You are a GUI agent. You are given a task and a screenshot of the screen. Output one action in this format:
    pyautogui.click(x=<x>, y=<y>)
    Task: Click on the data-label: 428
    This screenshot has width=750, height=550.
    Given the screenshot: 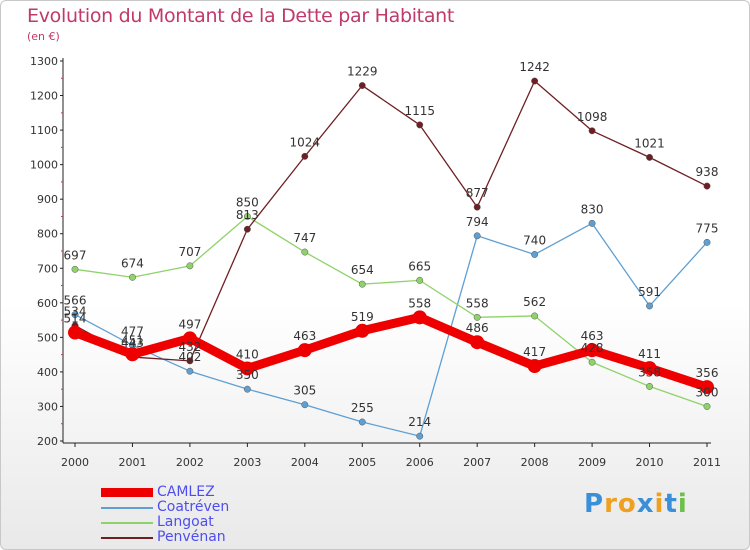 What is the action you would take?
    pyautogui.click(x=592, y=348)
    